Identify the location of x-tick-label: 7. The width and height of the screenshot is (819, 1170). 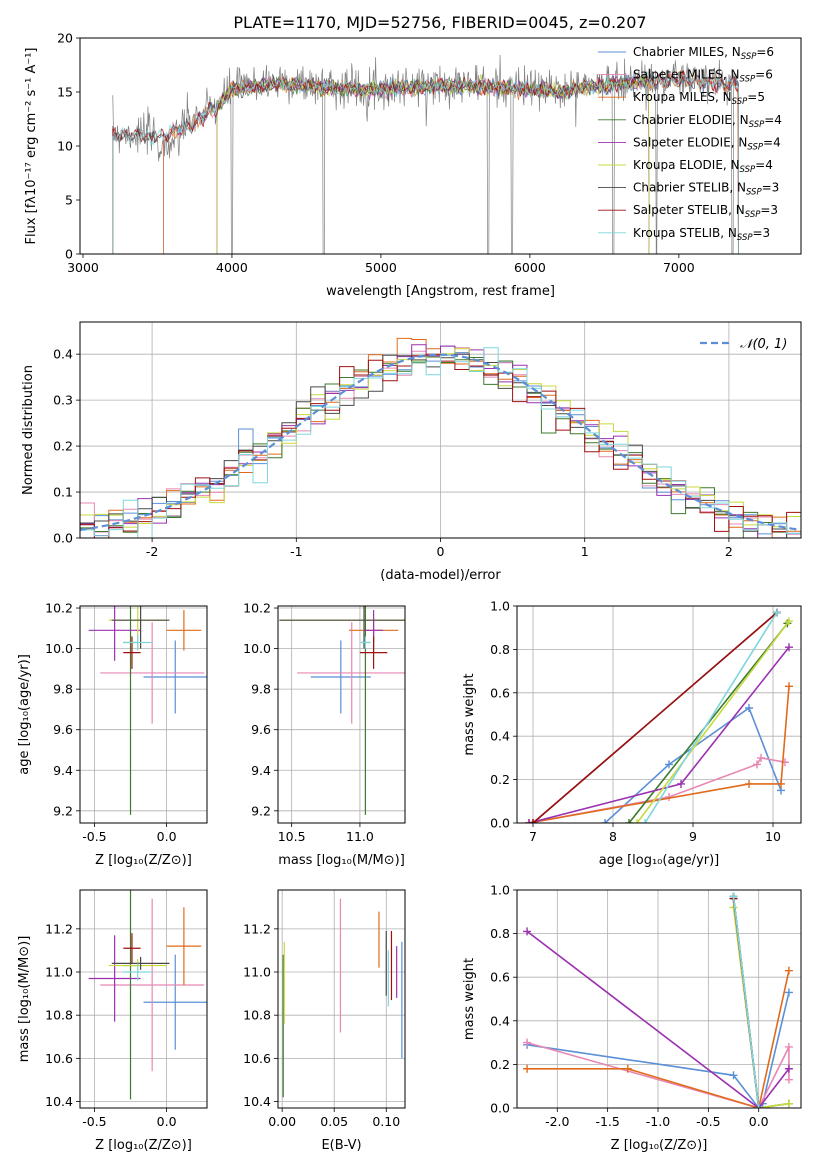
(533, 836).